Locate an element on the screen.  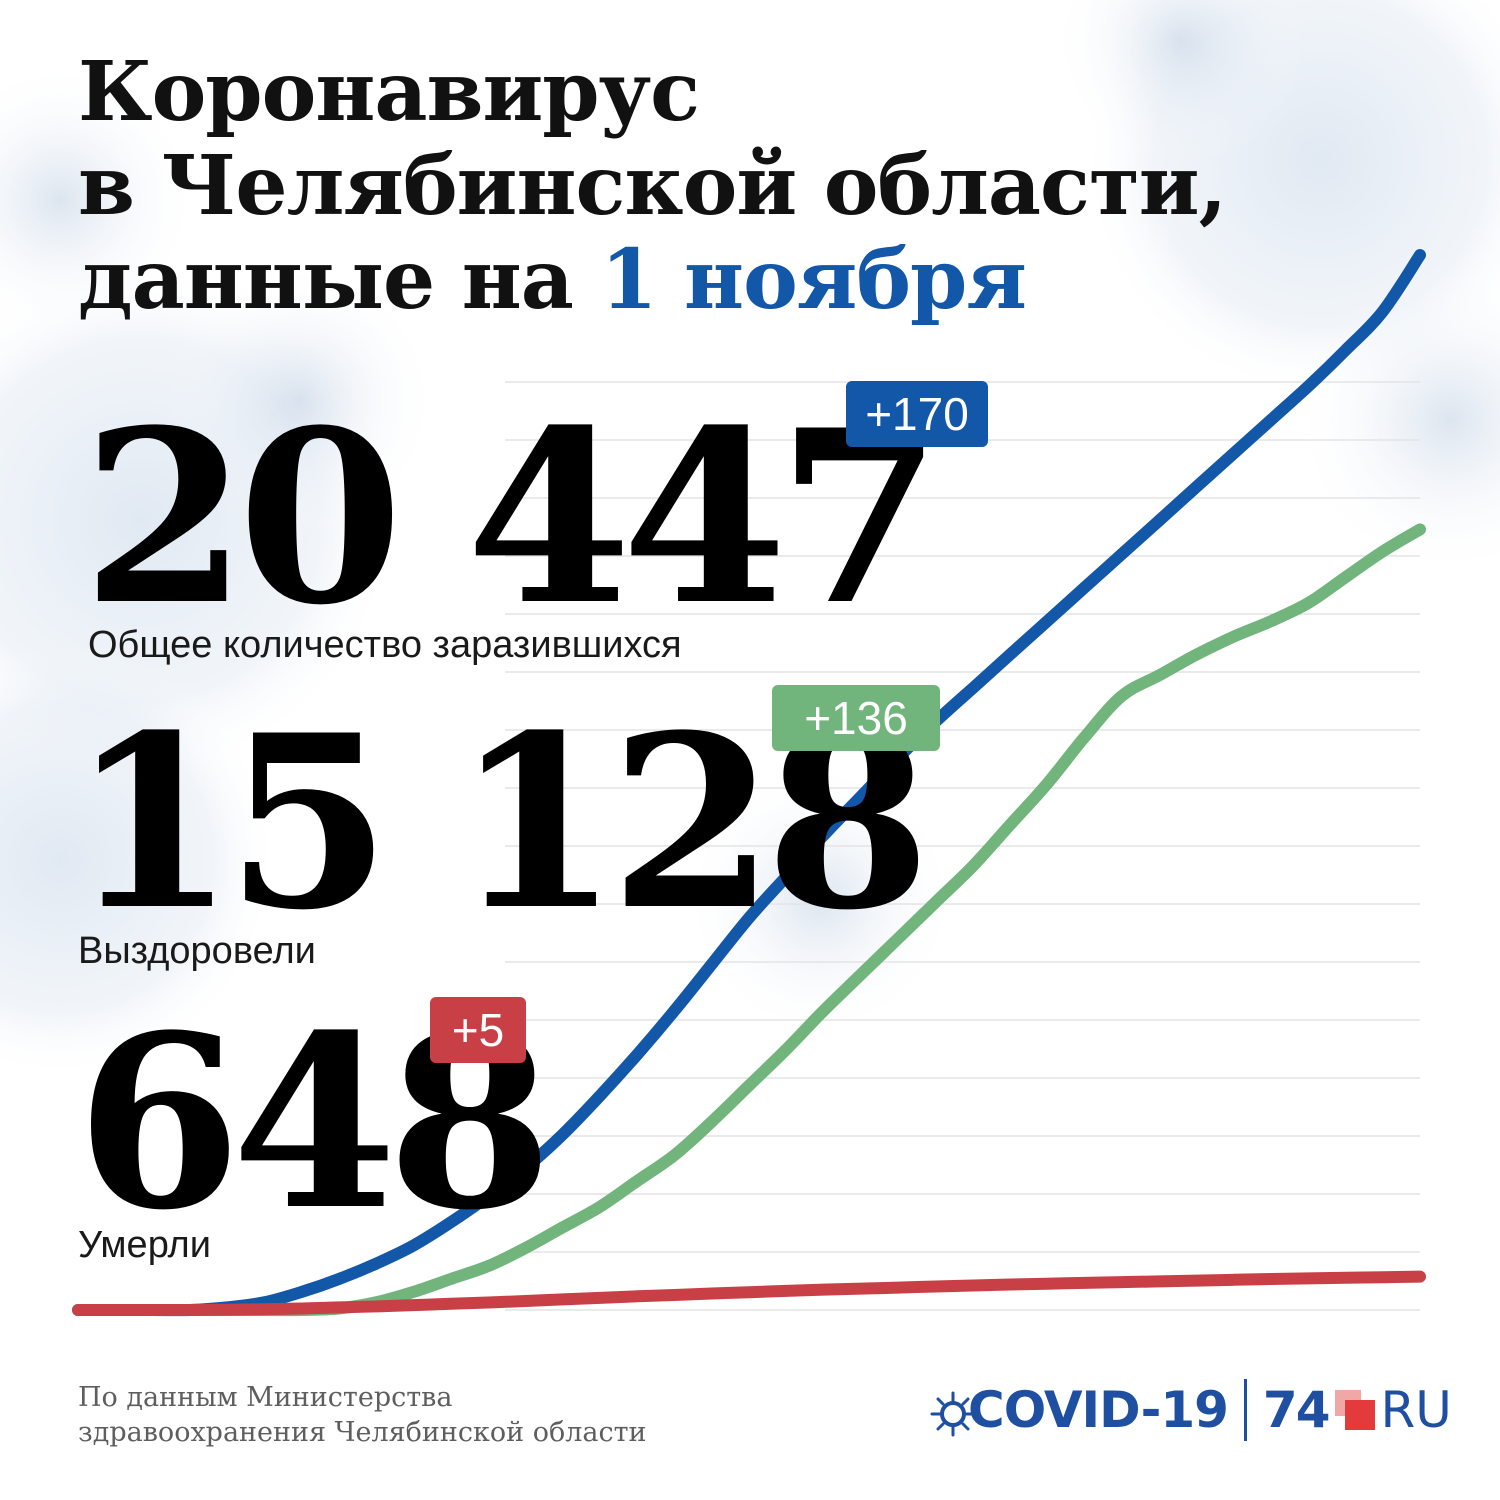
deaths-delta-badge: +5 is located at coordinates (478, 1030).